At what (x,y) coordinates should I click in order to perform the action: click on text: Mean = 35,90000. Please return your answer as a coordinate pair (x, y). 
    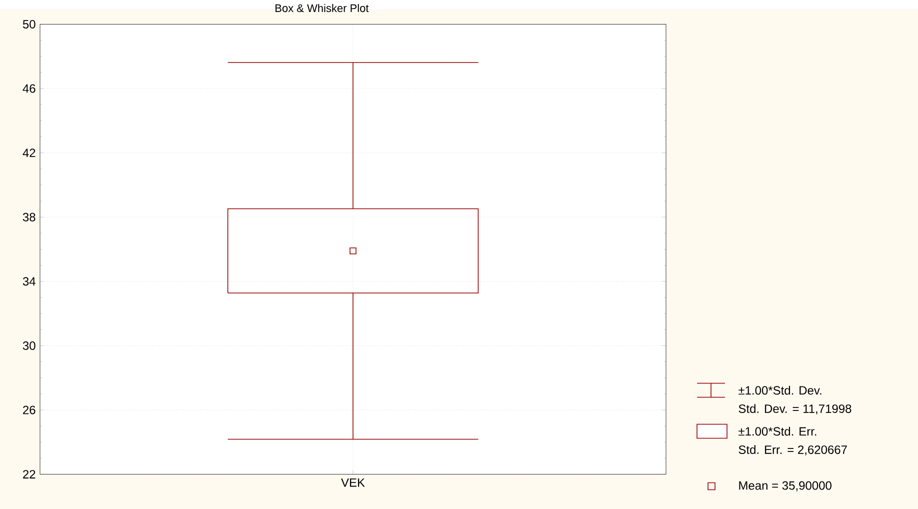
    Looking at the image, I should click on (785, 486).